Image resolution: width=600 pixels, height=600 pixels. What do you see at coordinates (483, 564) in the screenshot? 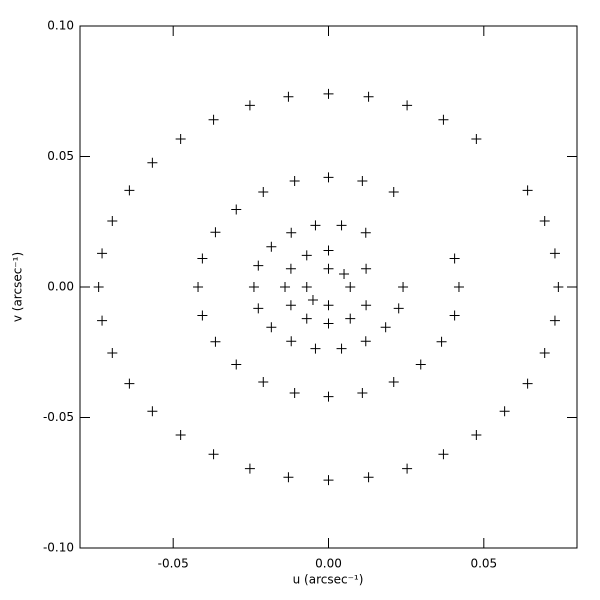
I see `x-tick-label: 0.05` at bounding box center [483, 564].